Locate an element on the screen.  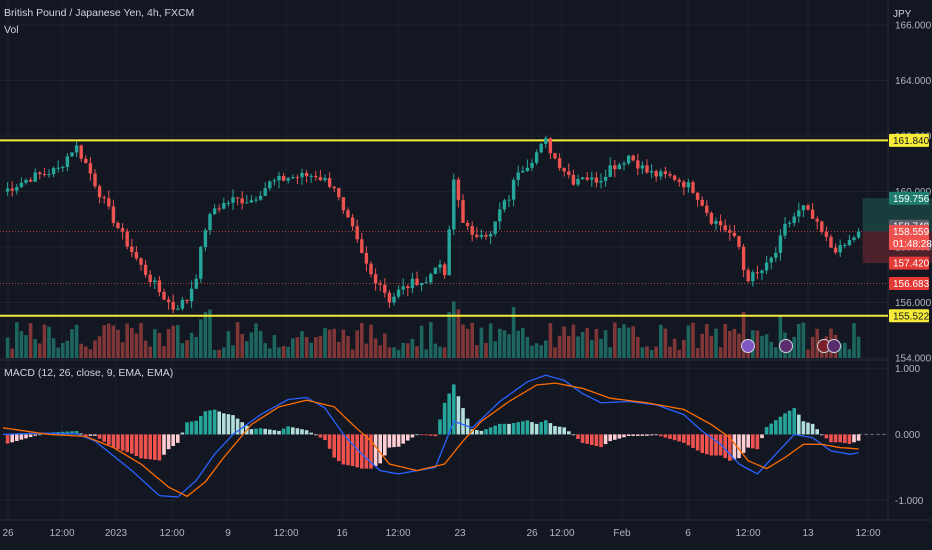
symbol-title: British Pound / Japanese Yen, 4h, FXCM is located at coordinates (99, 13).